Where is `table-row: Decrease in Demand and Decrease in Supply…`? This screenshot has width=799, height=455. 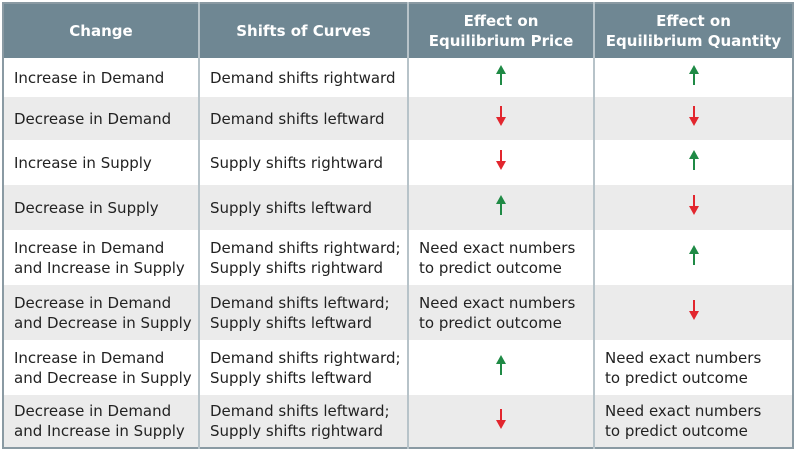
table-row: Decrease in Demand and Decrease in Supply… is located at coordinates (398, 312).